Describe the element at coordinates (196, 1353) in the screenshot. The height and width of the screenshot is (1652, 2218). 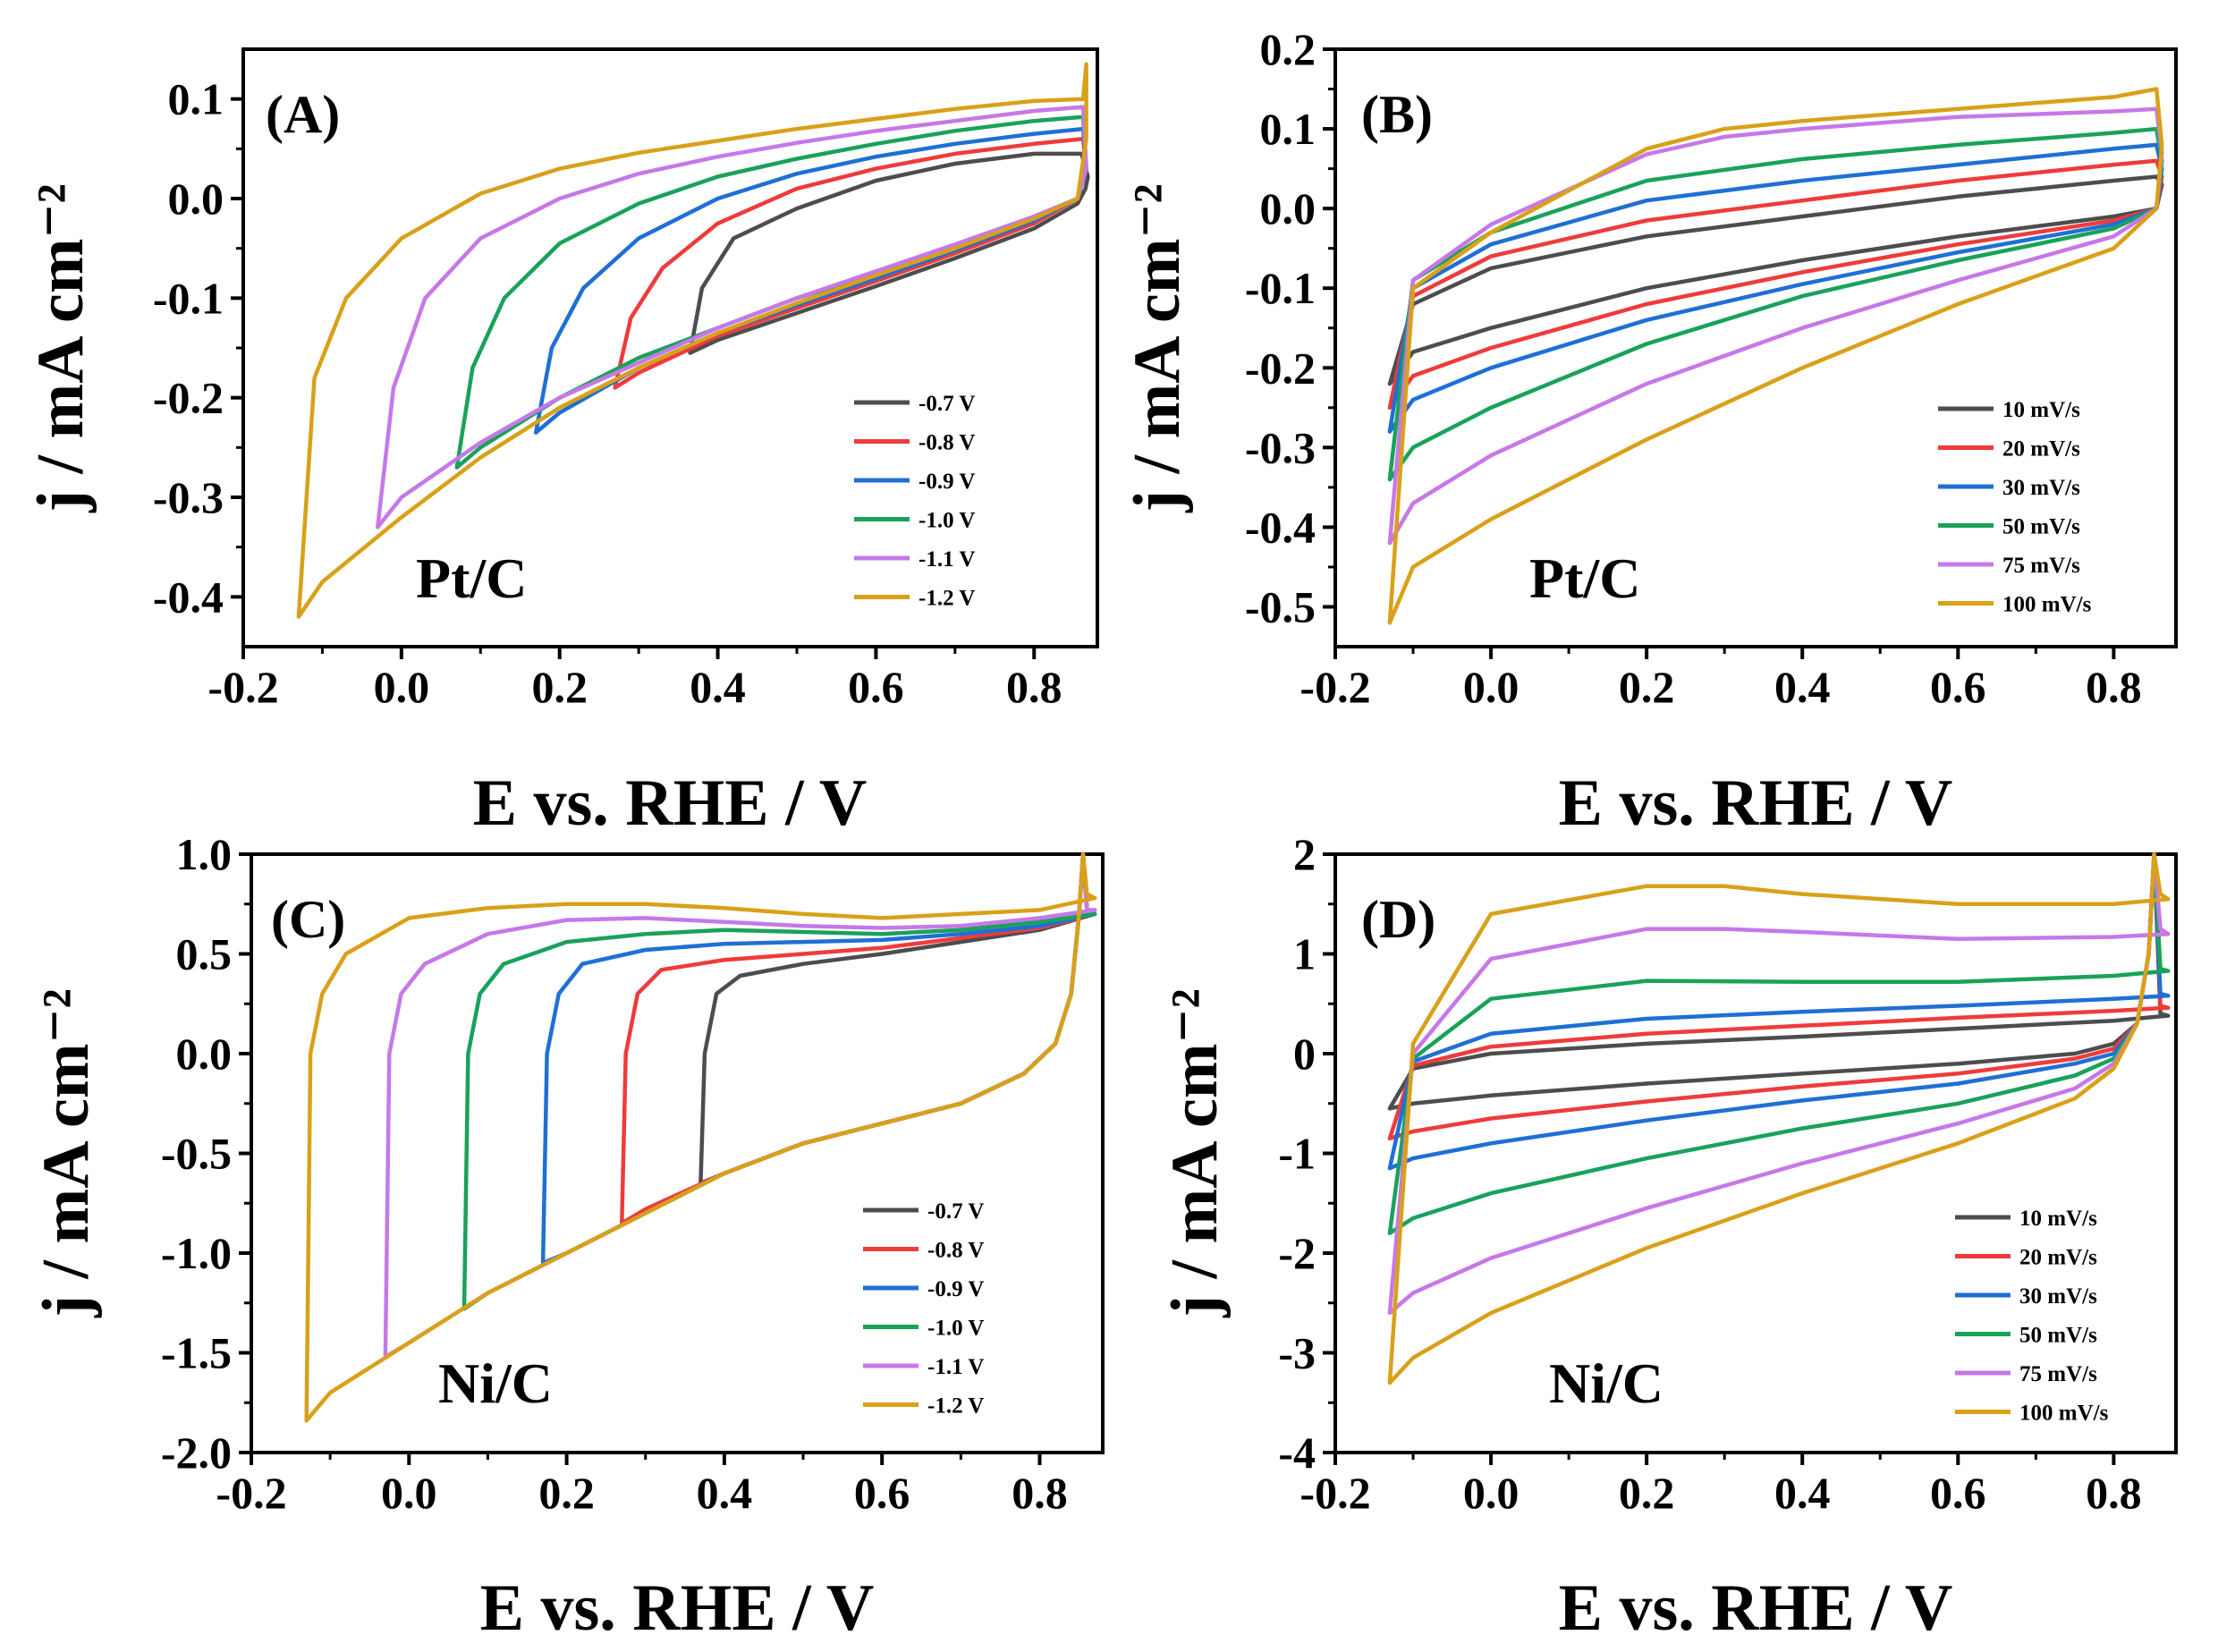
I see `y-tick-label: -1.5` at that location.